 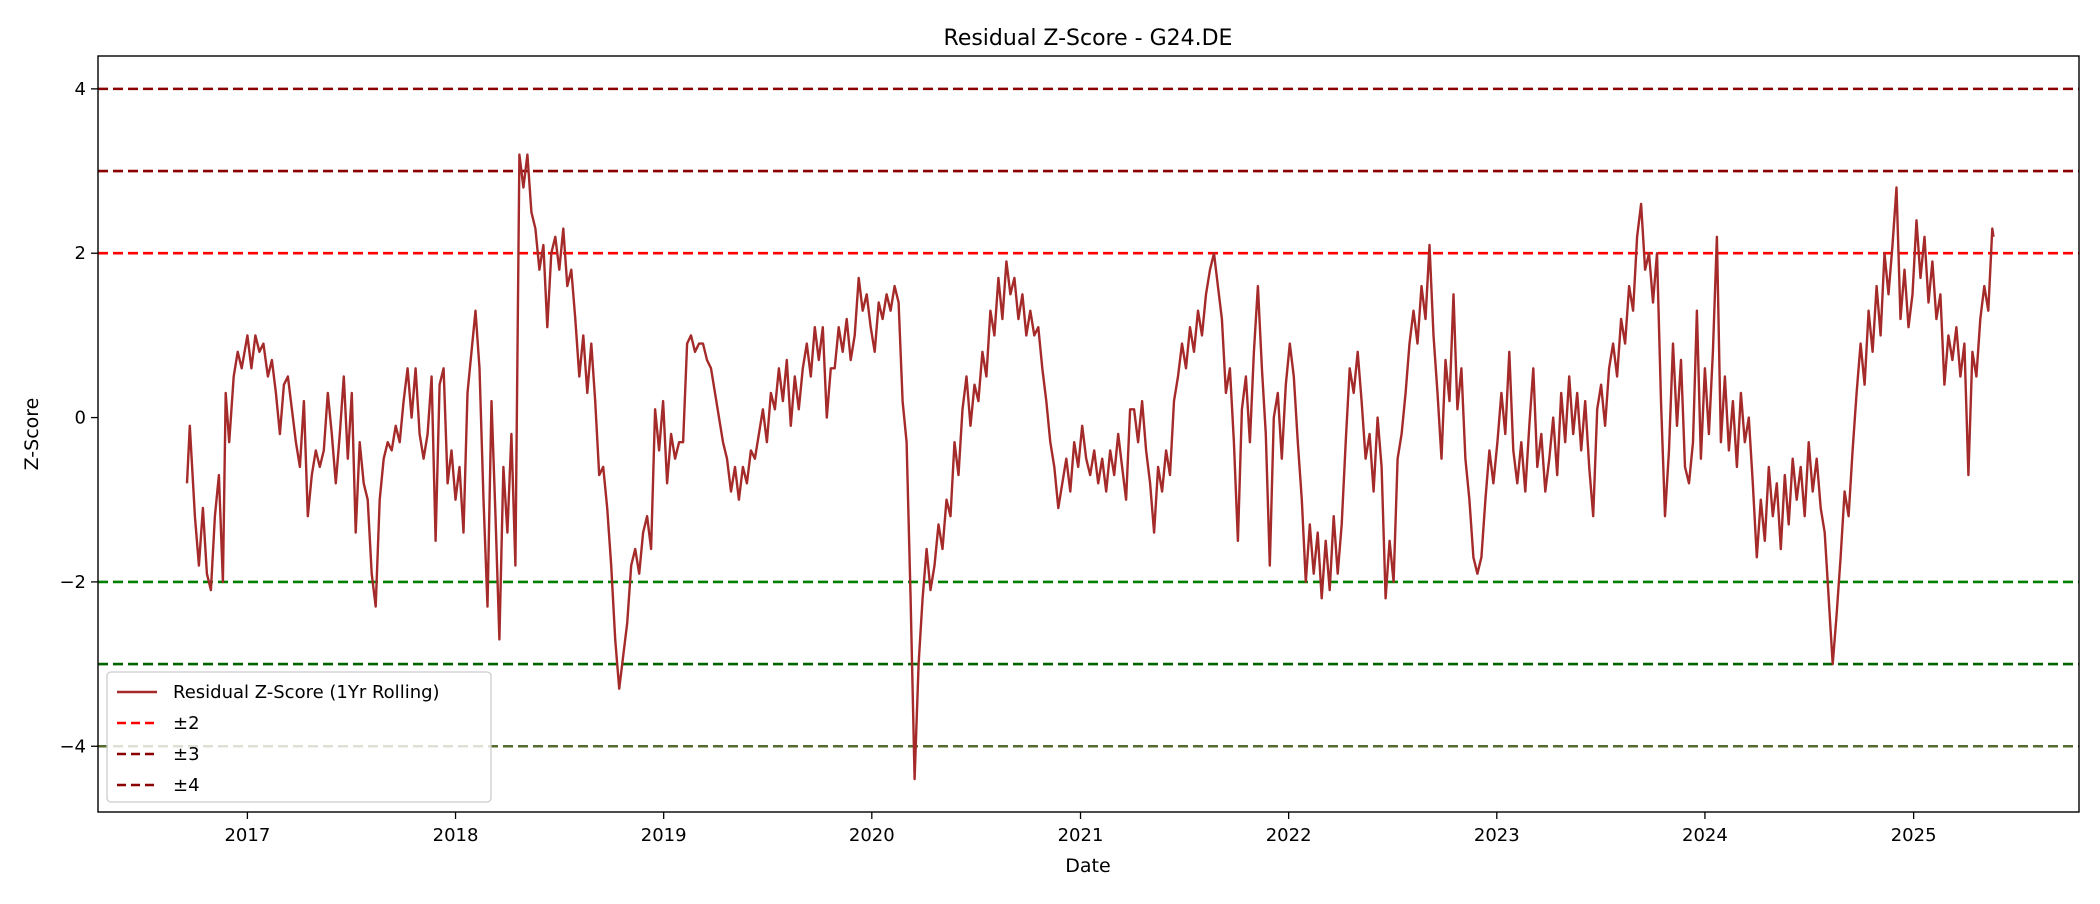 I want to click on x-axis-ticks: 2017 2018 2019 2020 2021 2022 2023 2024 2025, so click(x=1080, y=829).